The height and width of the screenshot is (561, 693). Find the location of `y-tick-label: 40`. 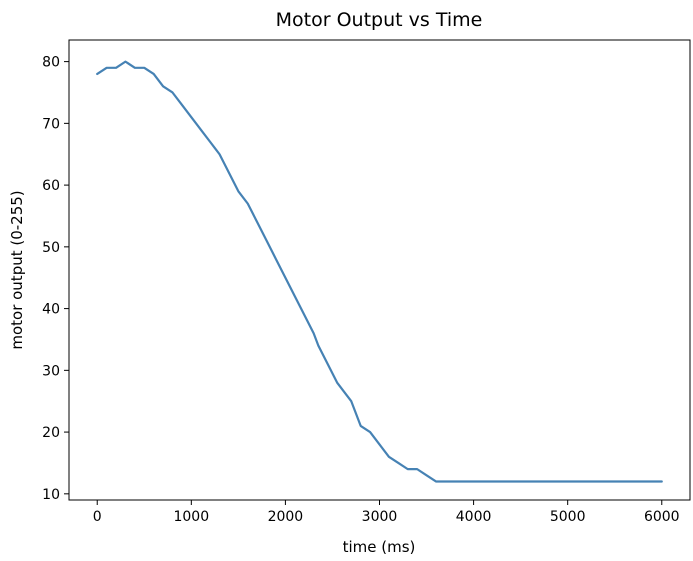

y-tick-label: 40 is located at coordinates (51, 310).